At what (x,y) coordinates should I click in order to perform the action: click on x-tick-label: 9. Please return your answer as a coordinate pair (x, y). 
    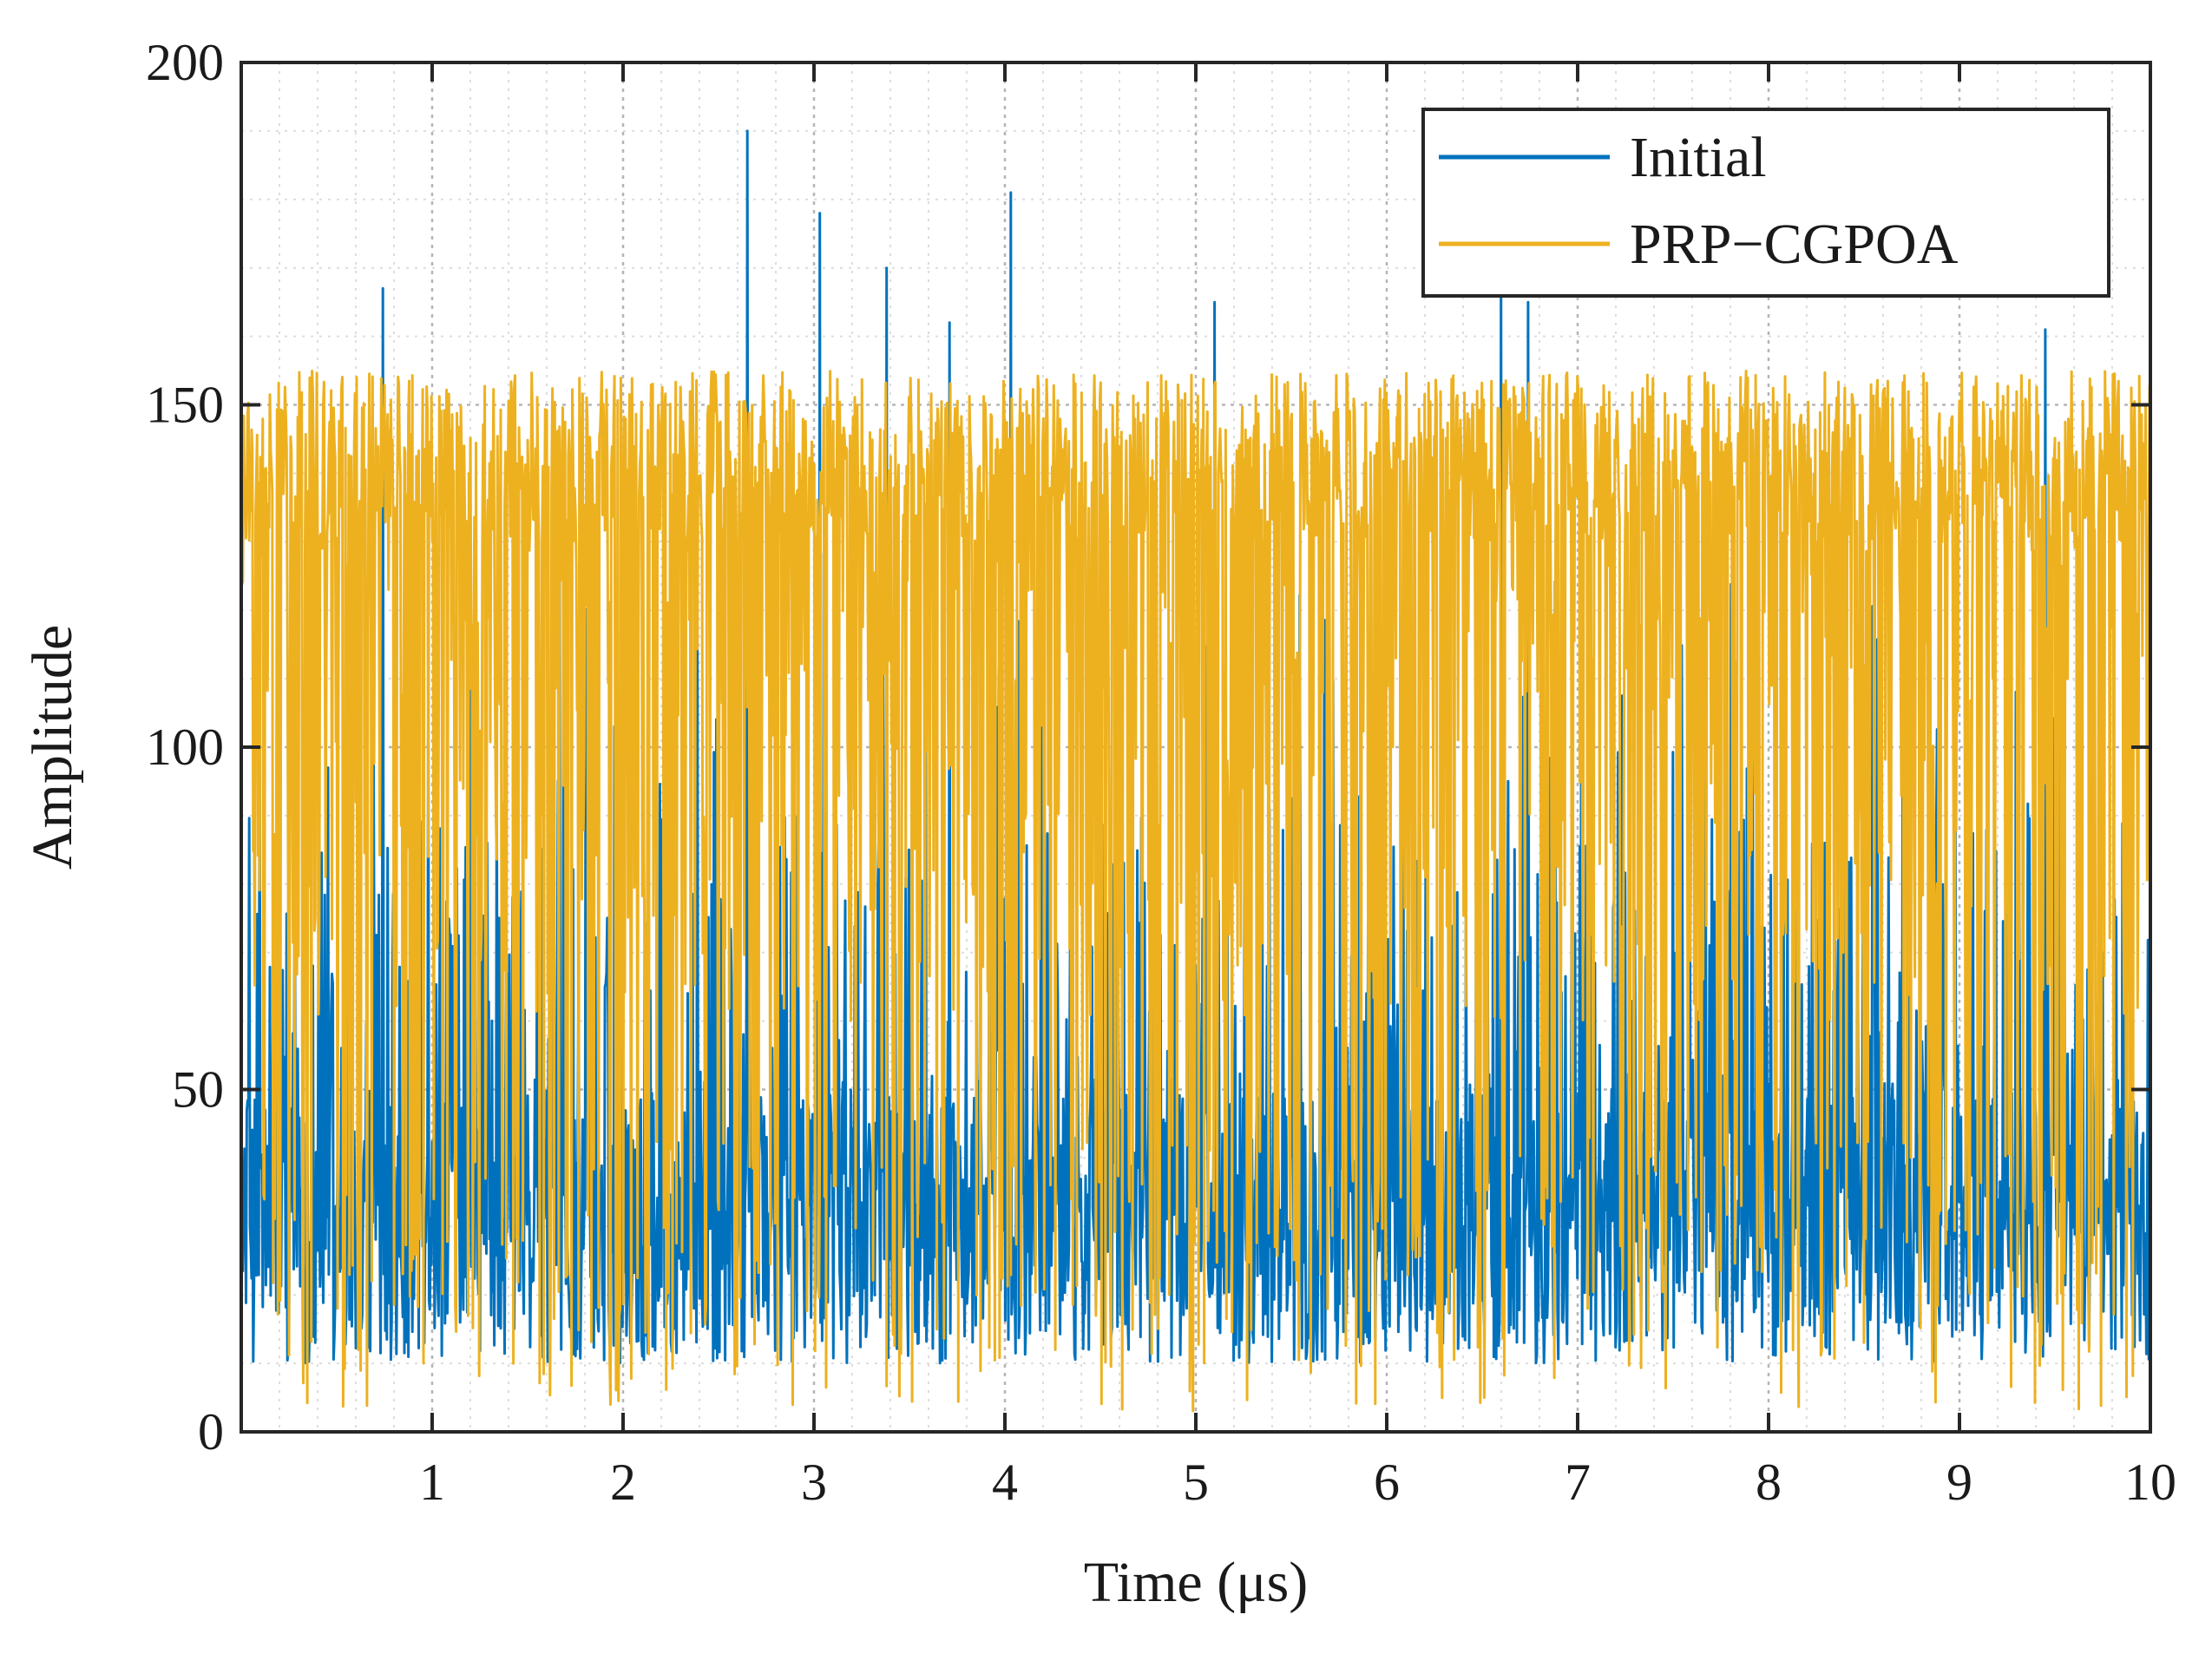
    Looking at the image, I should click on (1959, 1482).